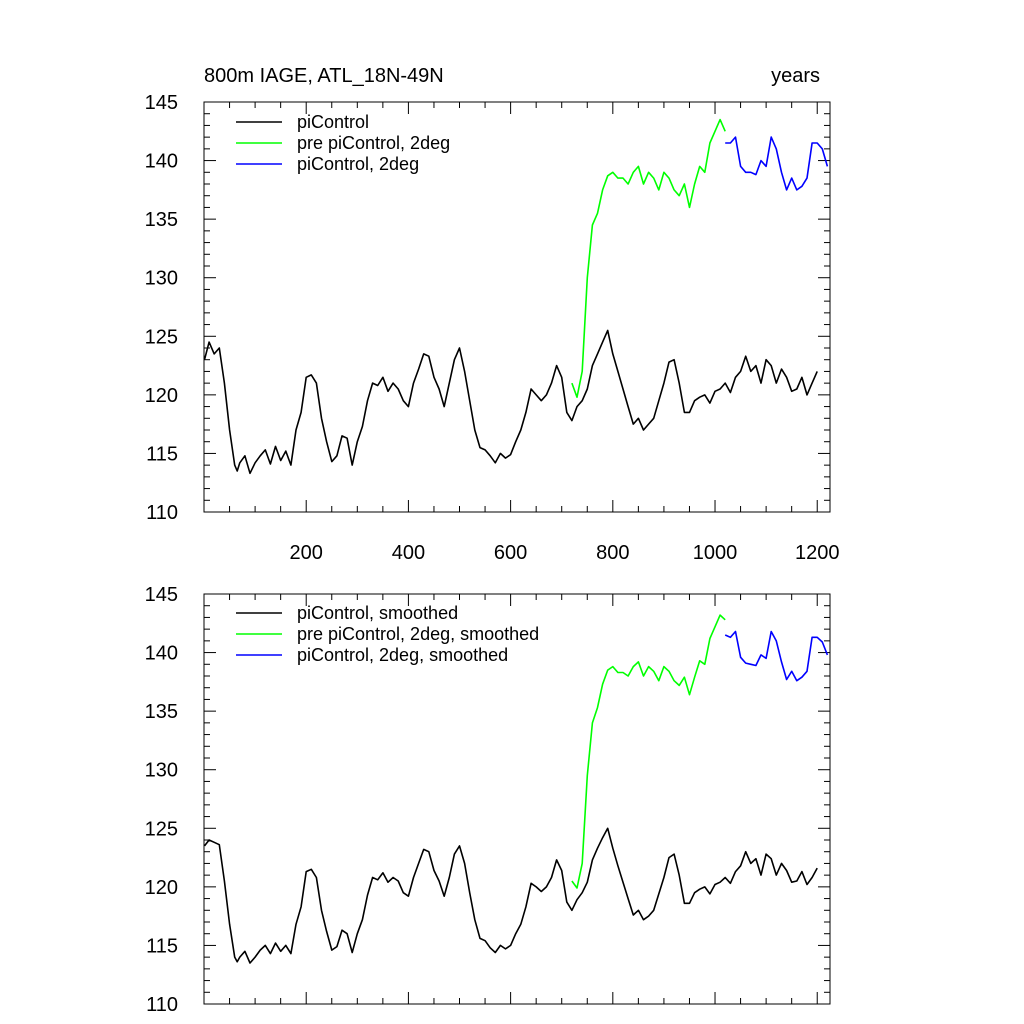 This screenshot has width=1024, height=1024. Describe the element at coordinates (418, 634) in the screenshot. I see `legend-label: pre piControl, 2deg, smoothed` at that location.